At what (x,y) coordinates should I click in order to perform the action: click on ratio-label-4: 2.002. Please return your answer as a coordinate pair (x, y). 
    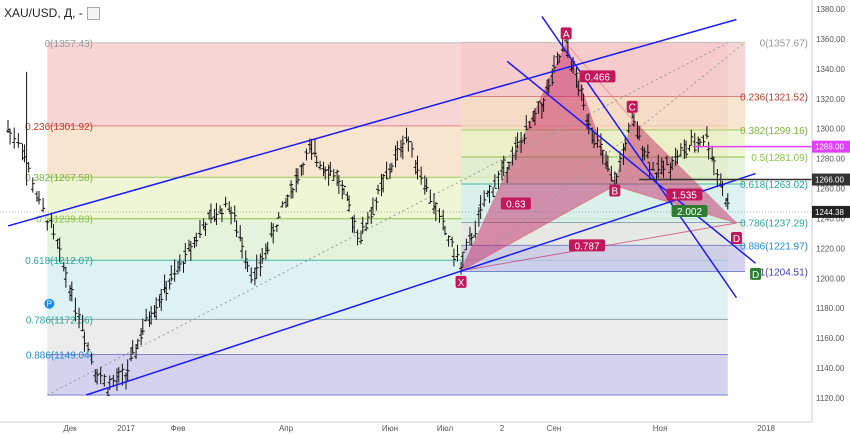
    Looking at the image, I should click on (689, 212).